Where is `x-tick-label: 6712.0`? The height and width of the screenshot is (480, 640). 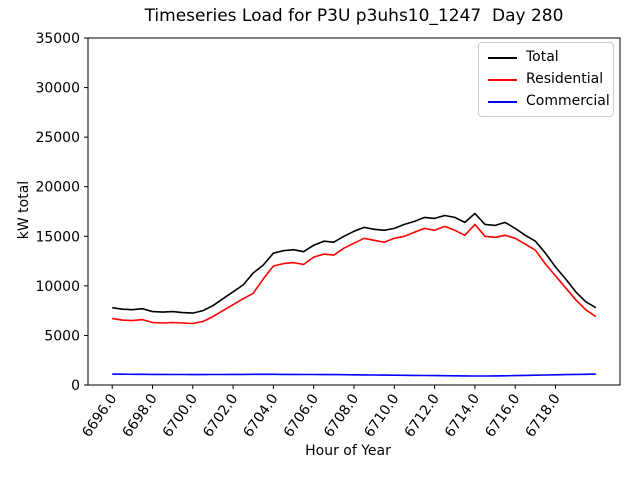
x-tick-label: 6712.0 is located at coordinates (422, 415).